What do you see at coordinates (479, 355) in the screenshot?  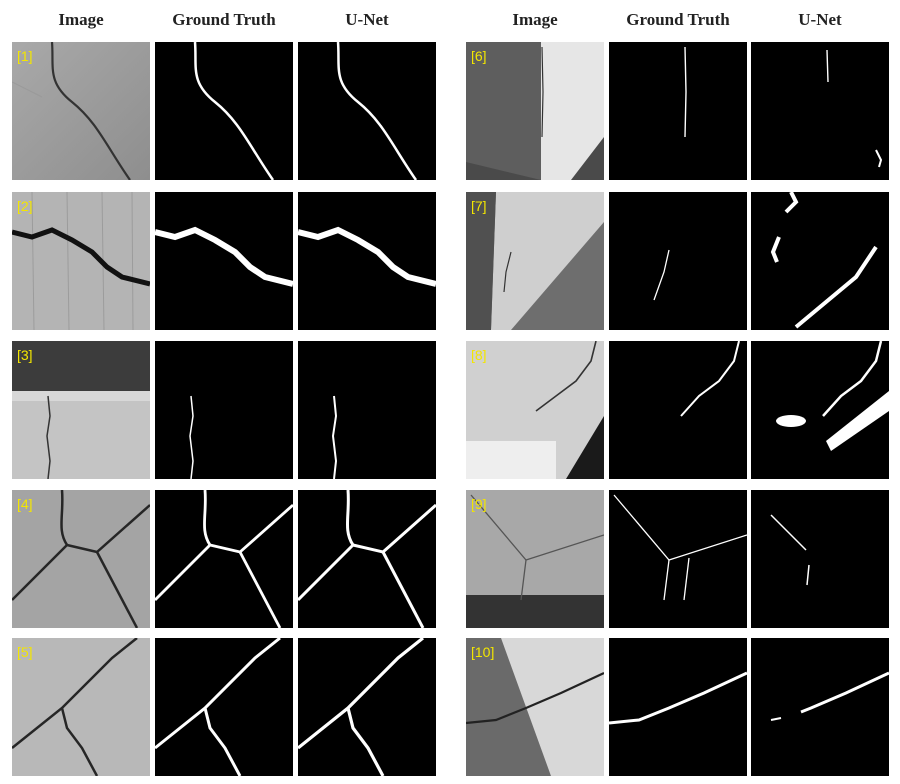 I see `sample-label: [8]` at bounding box center [479, 355].